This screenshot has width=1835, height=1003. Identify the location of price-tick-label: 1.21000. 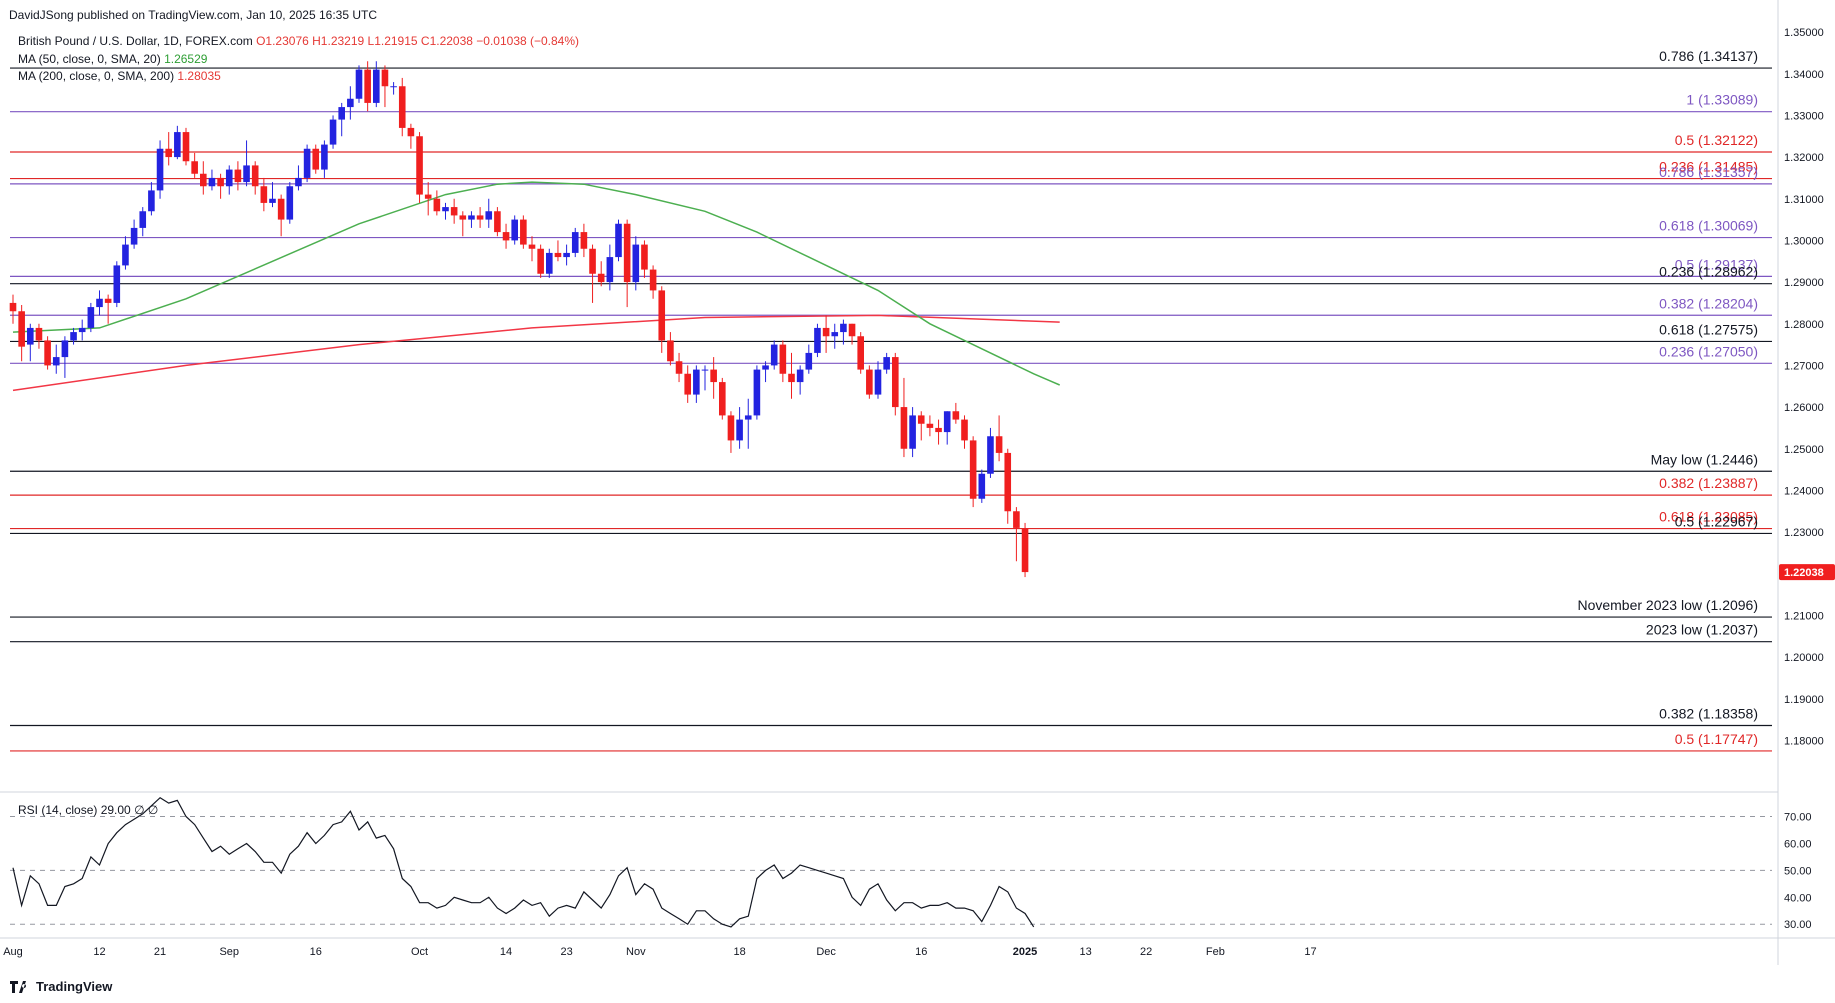
(1804, 616).